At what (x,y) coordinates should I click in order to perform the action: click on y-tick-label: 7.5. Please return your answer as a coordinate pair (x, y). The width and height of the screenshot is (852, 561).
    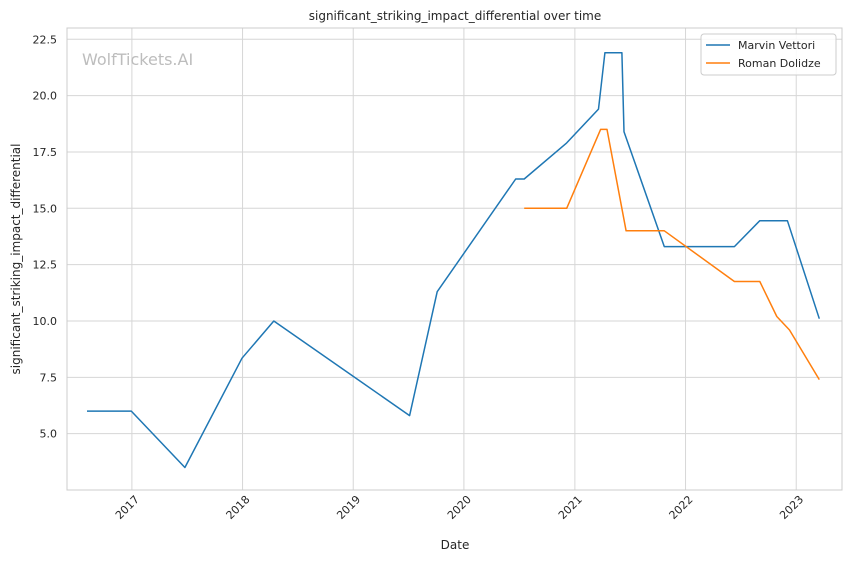
    Looking at the image, I should click on (49, 377).